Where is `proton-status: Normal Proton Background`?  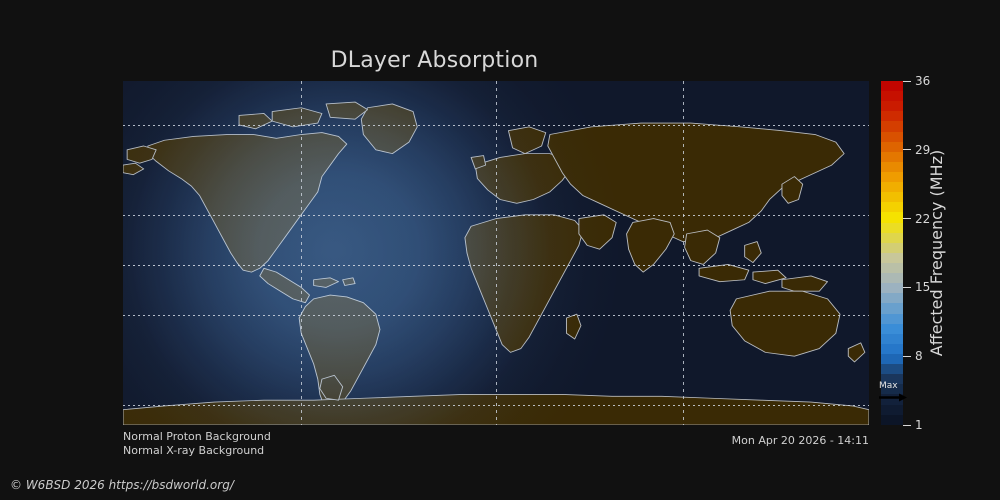
proton-status: Normal Proton Background is located at coordinates (197, 436).